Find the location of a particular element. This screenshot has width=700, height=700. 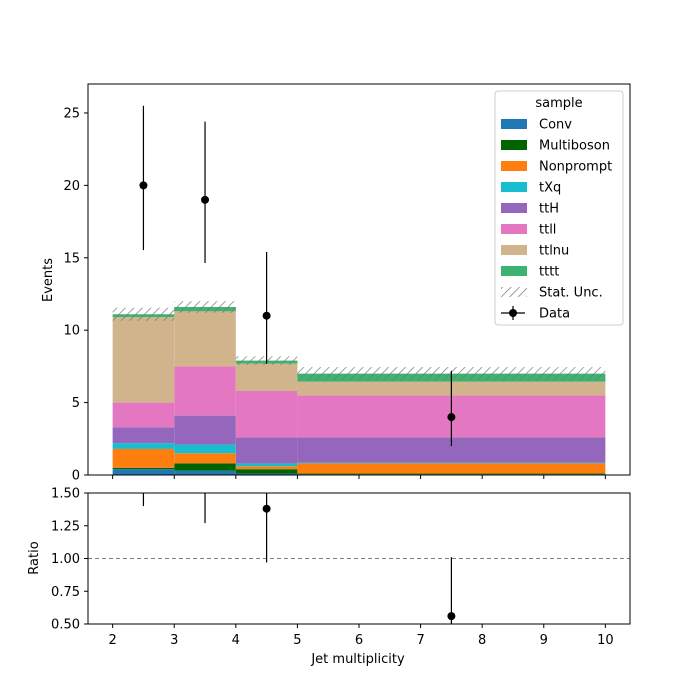

ratio-y-axis-ticks: 0.50 0.75 1.00 1.25 1.50 is located at coordinates (69, 560).